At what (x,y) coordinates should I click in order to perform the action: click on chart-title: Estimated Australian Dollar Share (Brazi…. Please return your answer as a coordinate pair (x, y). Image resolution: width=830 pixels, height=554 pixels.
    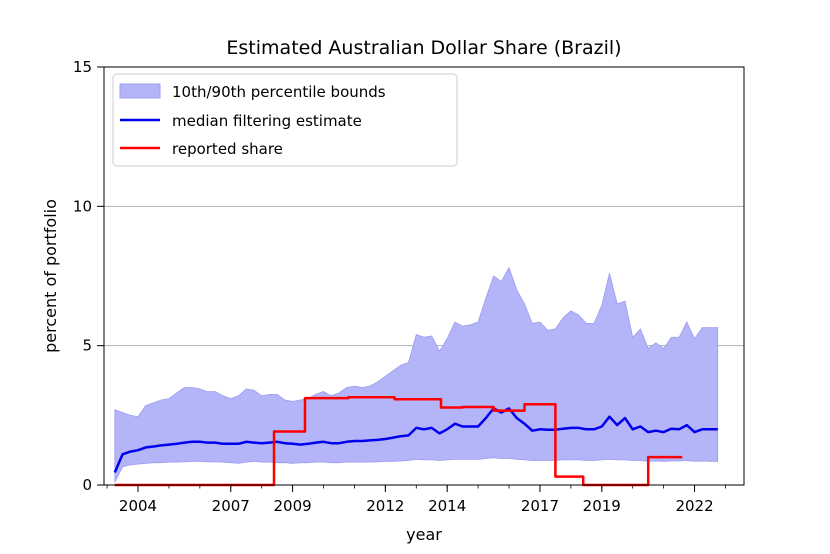
    Looking at the image, I should click on (423, 48).